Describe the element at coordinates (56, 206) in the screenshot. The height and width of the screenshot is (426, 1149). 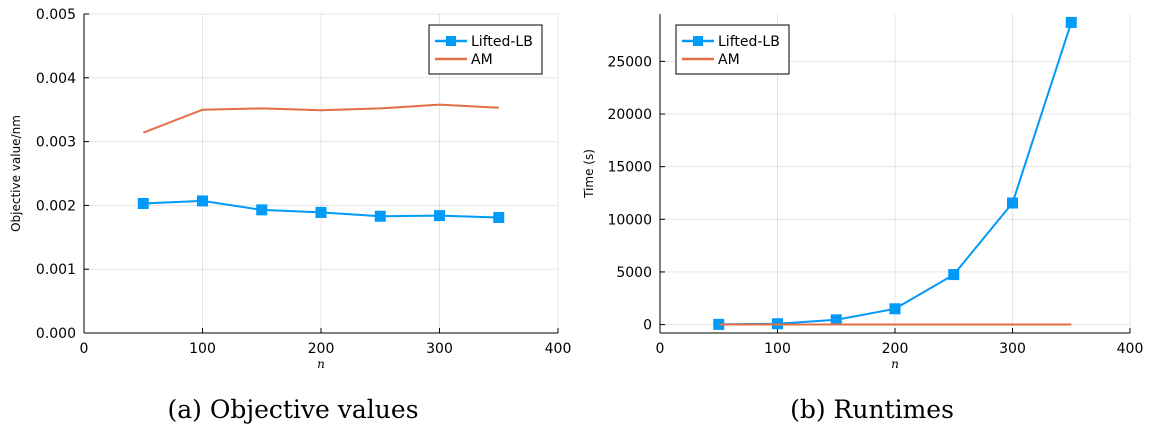
I see `y-tick-label: 0.002` at that location.